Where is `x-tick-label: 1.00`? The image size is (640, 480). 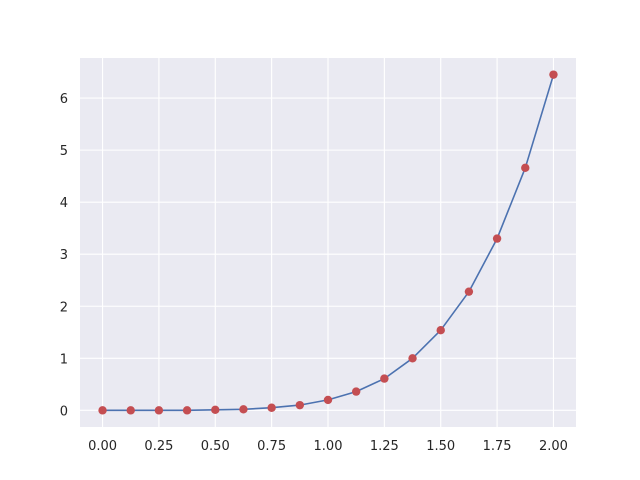
x-tick-label: 1.00 is located at coordinates (328, 446).